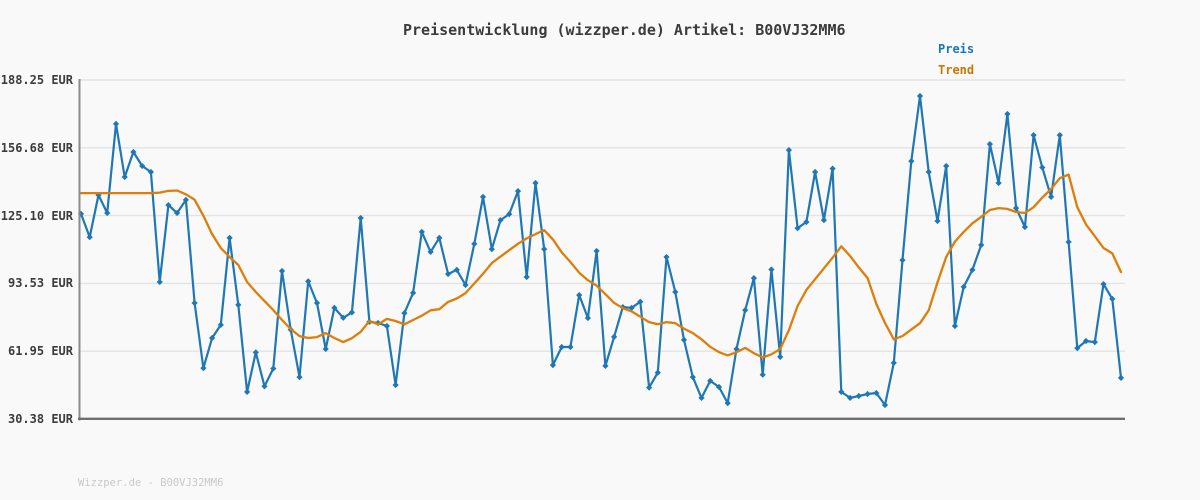 Image resolution: width=1200 pixels, height=500 pixels. What do you see at coordinates (151, 483) in the screenshot?
I see `watermark: Wizzper.de - B00VJ32MM6` at bounding box center [151, 483].